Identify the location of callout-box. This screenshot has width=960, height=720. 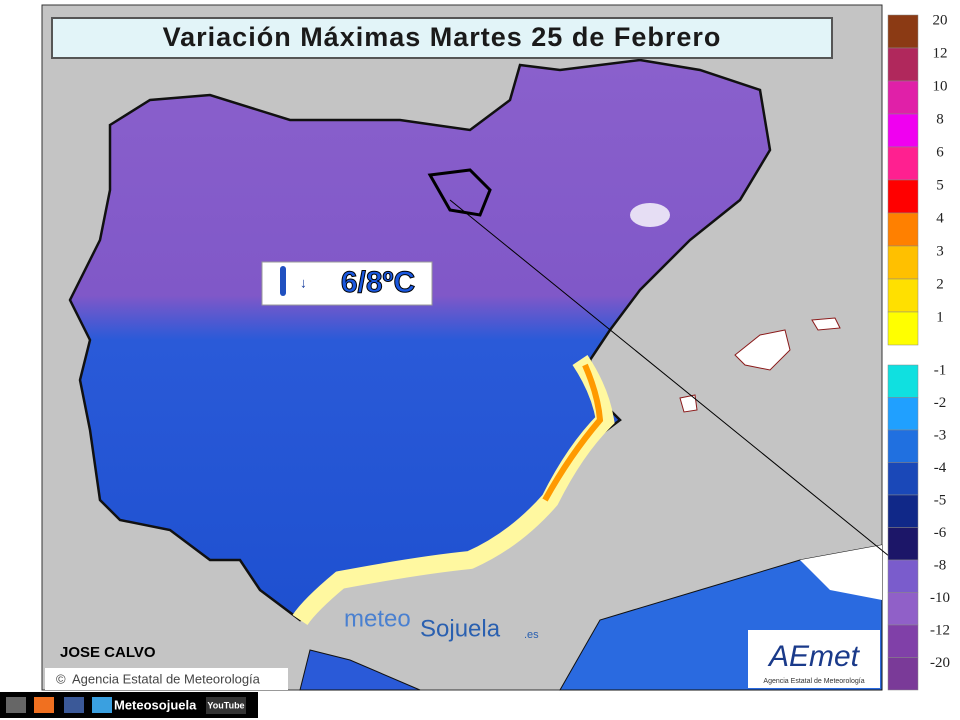
(347, 283).